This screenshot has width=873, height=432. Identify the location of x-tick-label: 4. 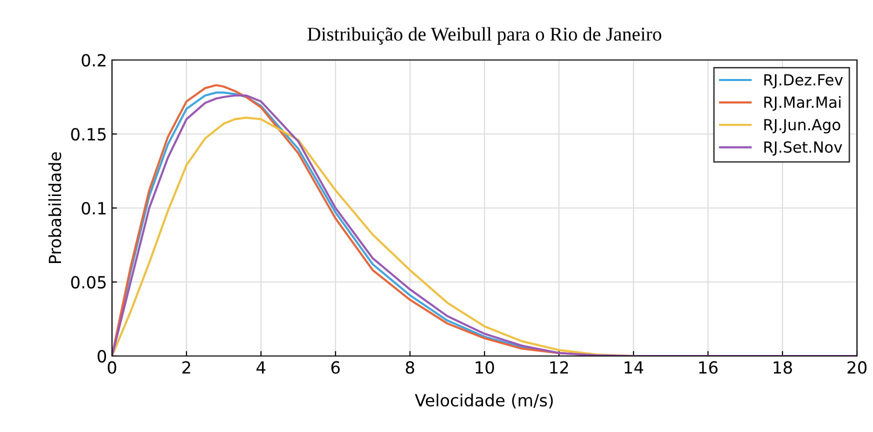
(261, 367).